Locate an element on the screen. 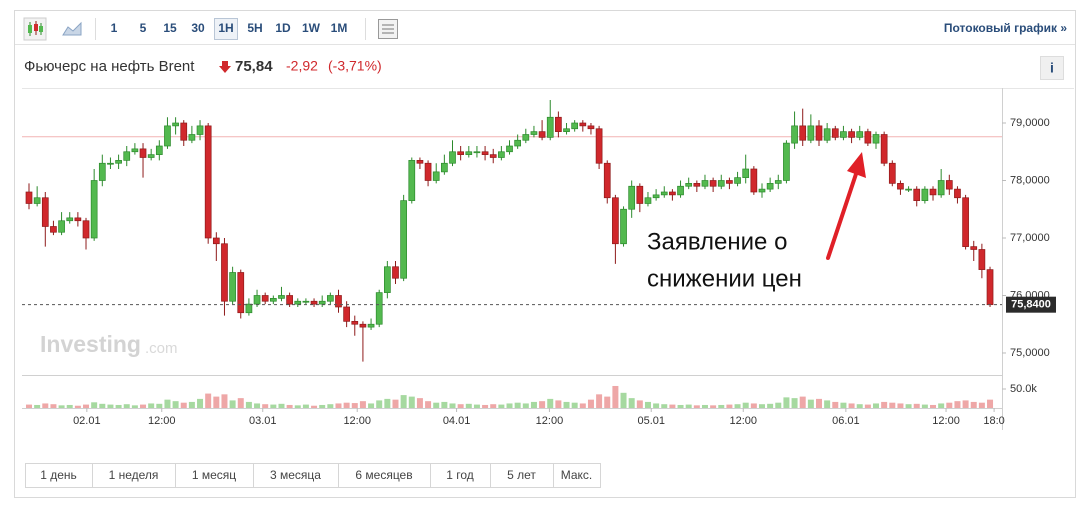 This screenshot has height=508, width=1092. icon-body is located at coordinates (41, 29).